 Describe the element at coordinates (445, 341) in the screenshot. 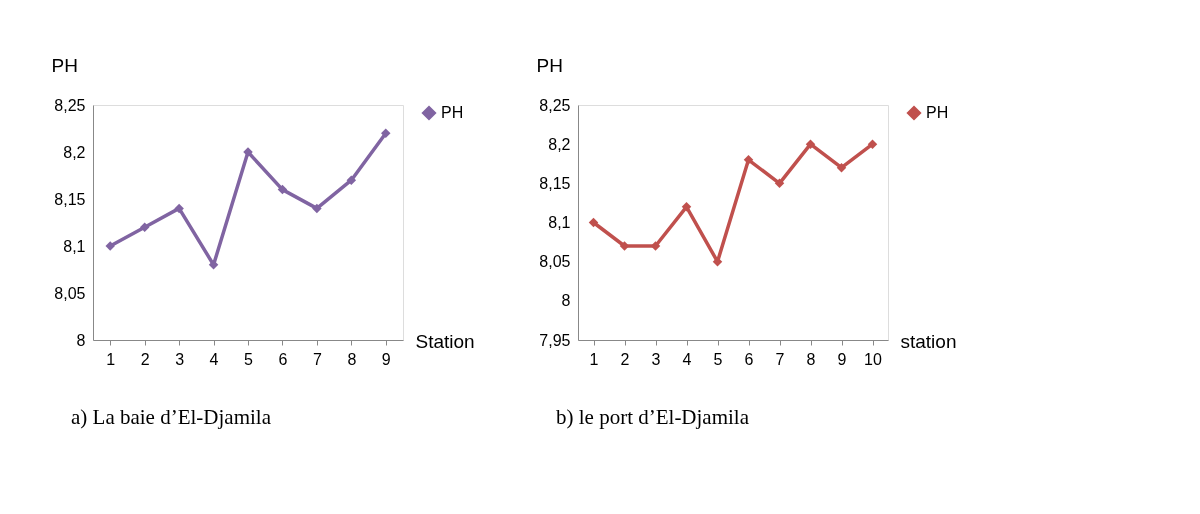

I see `x-axis-title: Station` at that location.